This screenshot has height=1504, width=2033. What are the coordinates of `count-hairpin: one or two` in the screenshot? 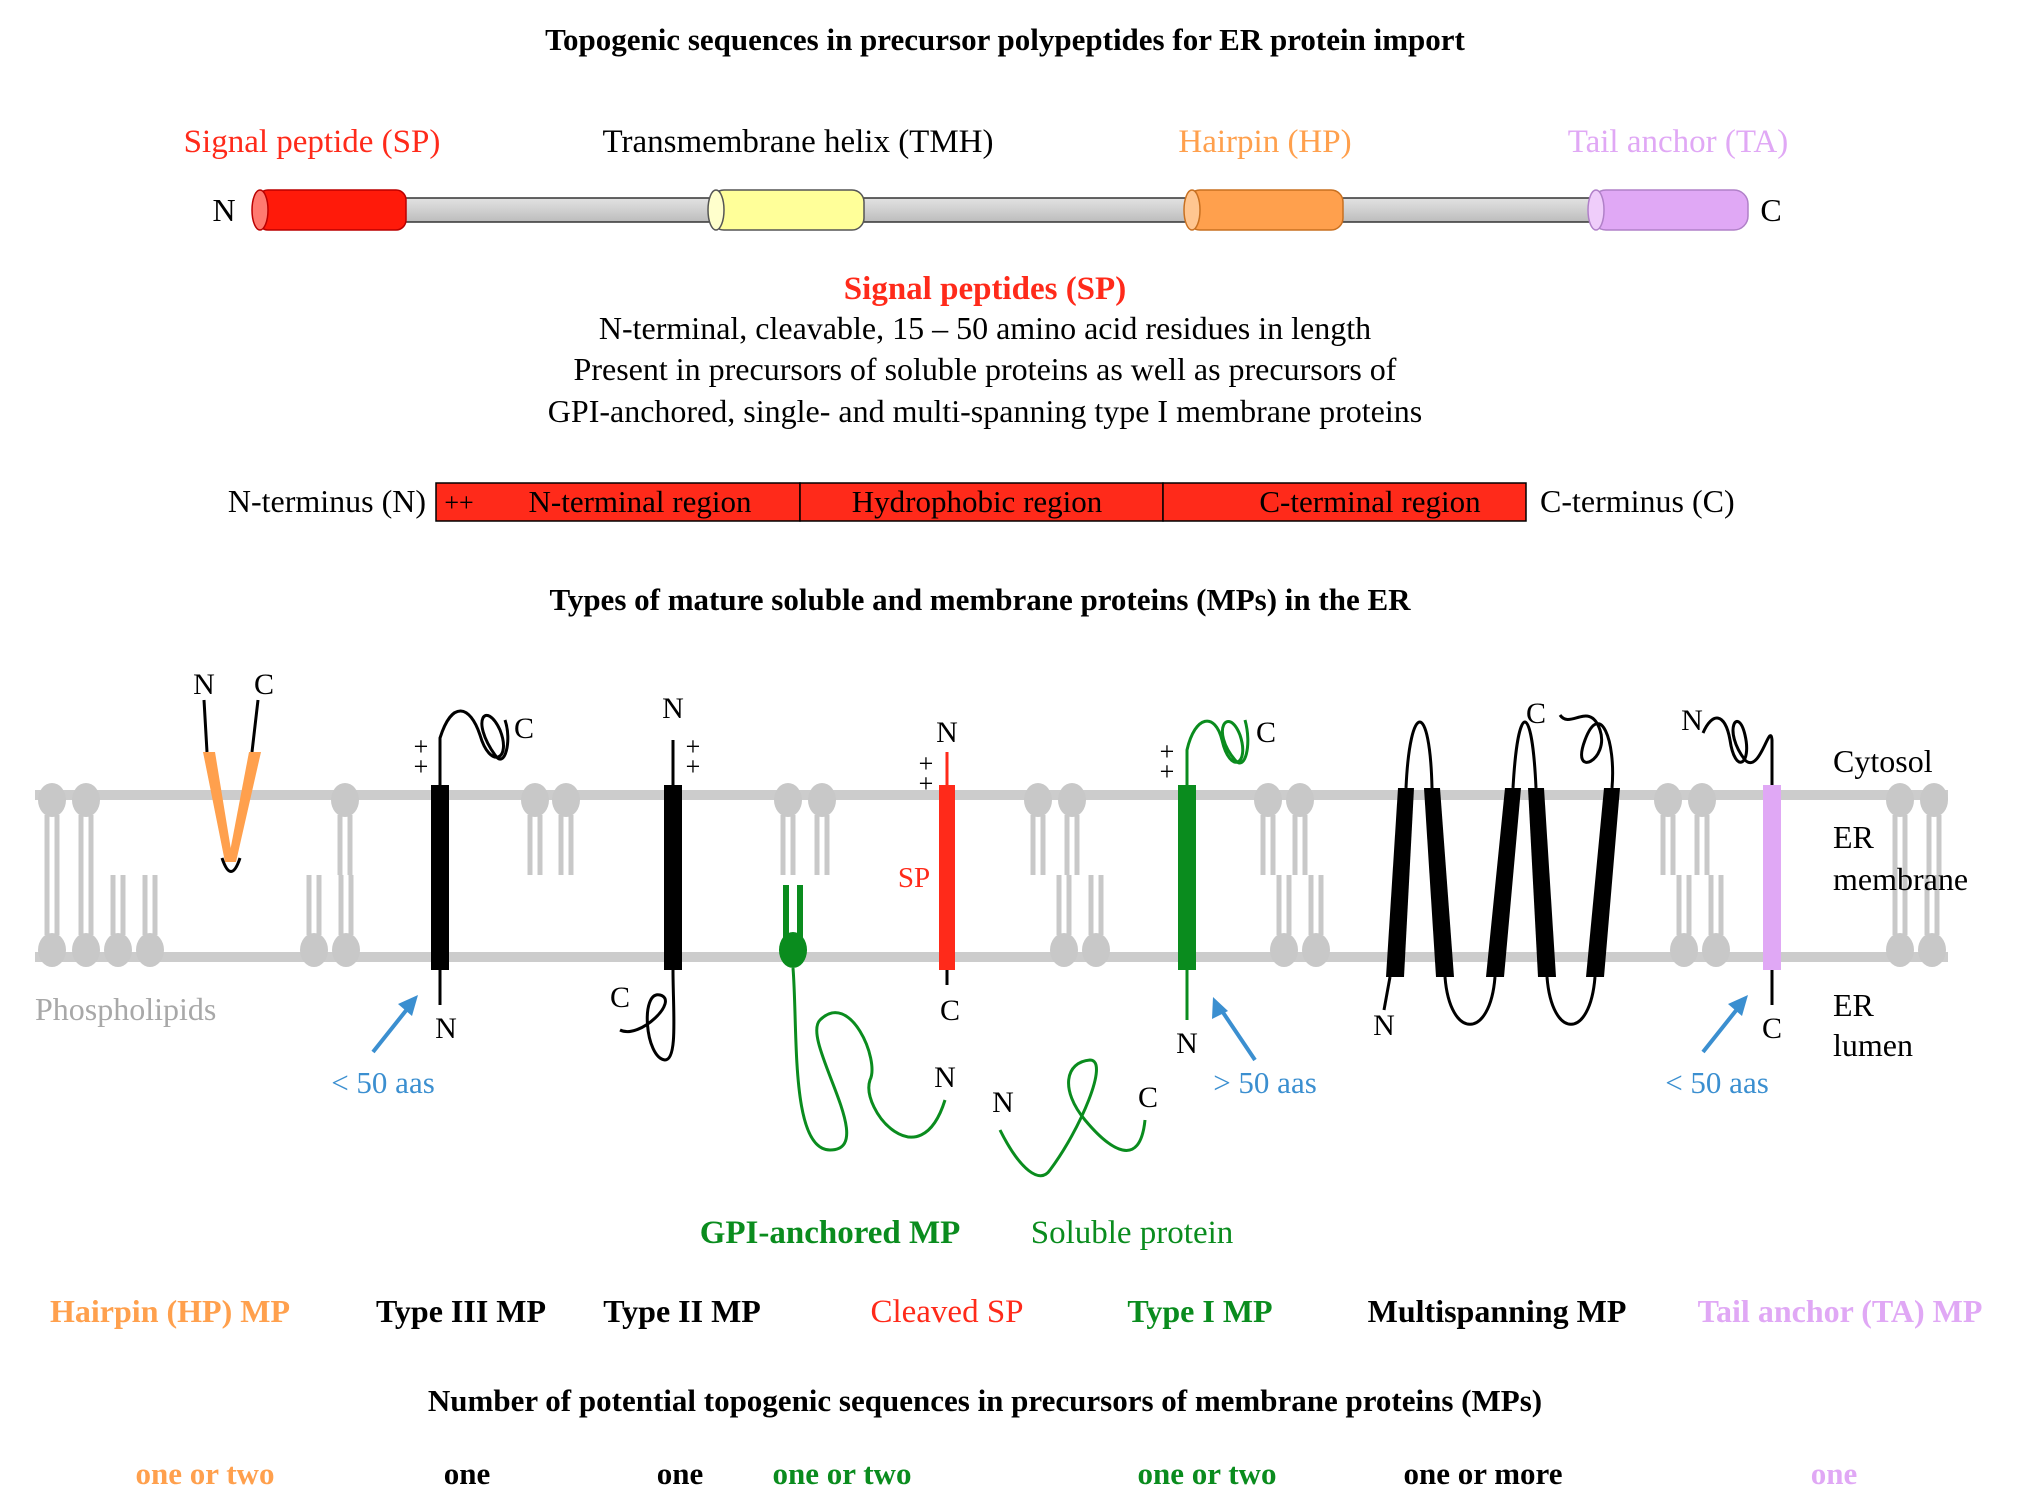 It's located at (205, 1473).